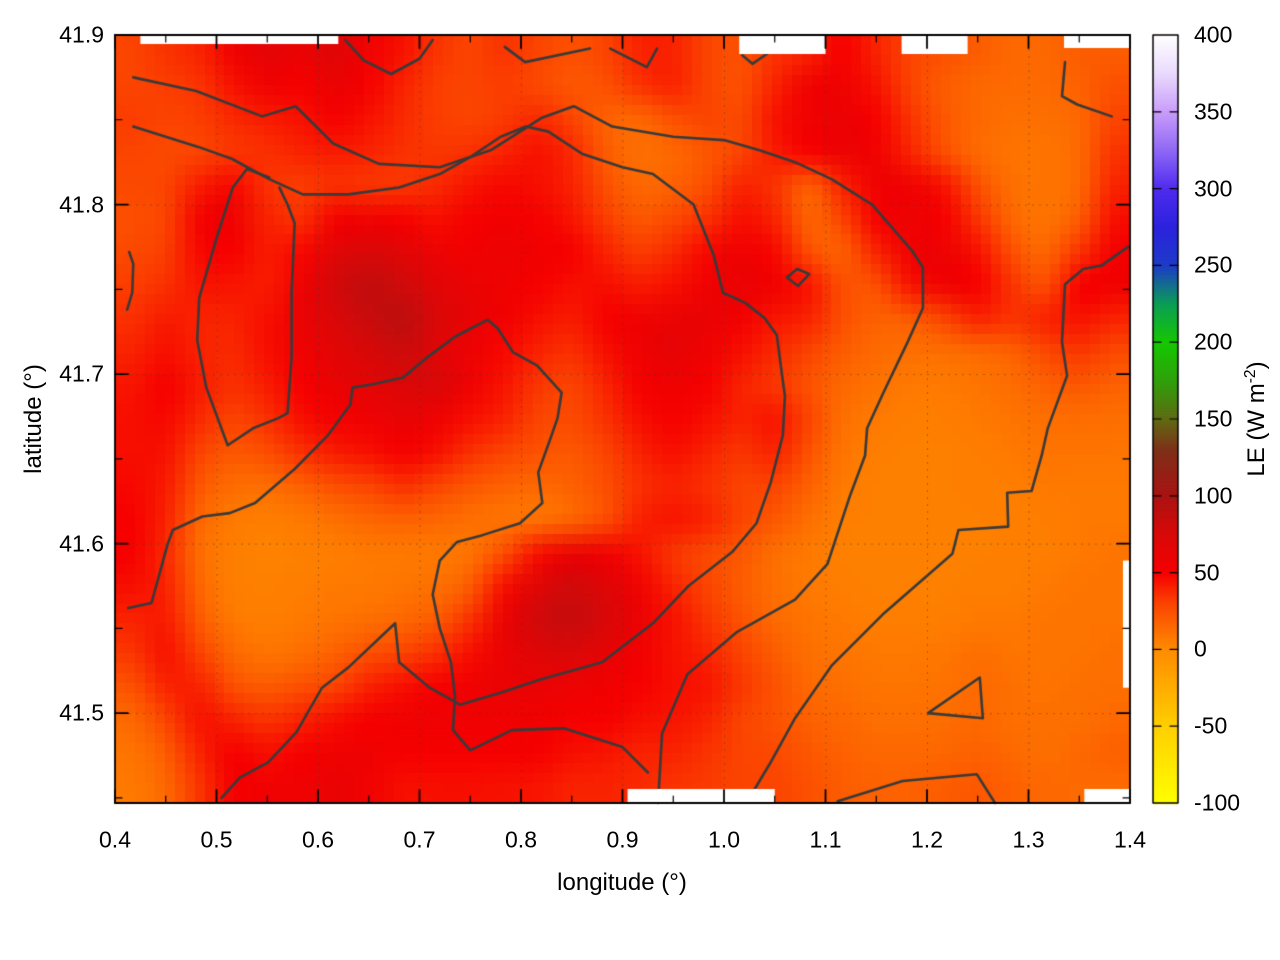 This screenshot has height=960, width=1280. What do you see at coordinates (1213, 264) in the screenshot?
I see `colorbar-tick-label: 250` at bounding box center [1213, 264].